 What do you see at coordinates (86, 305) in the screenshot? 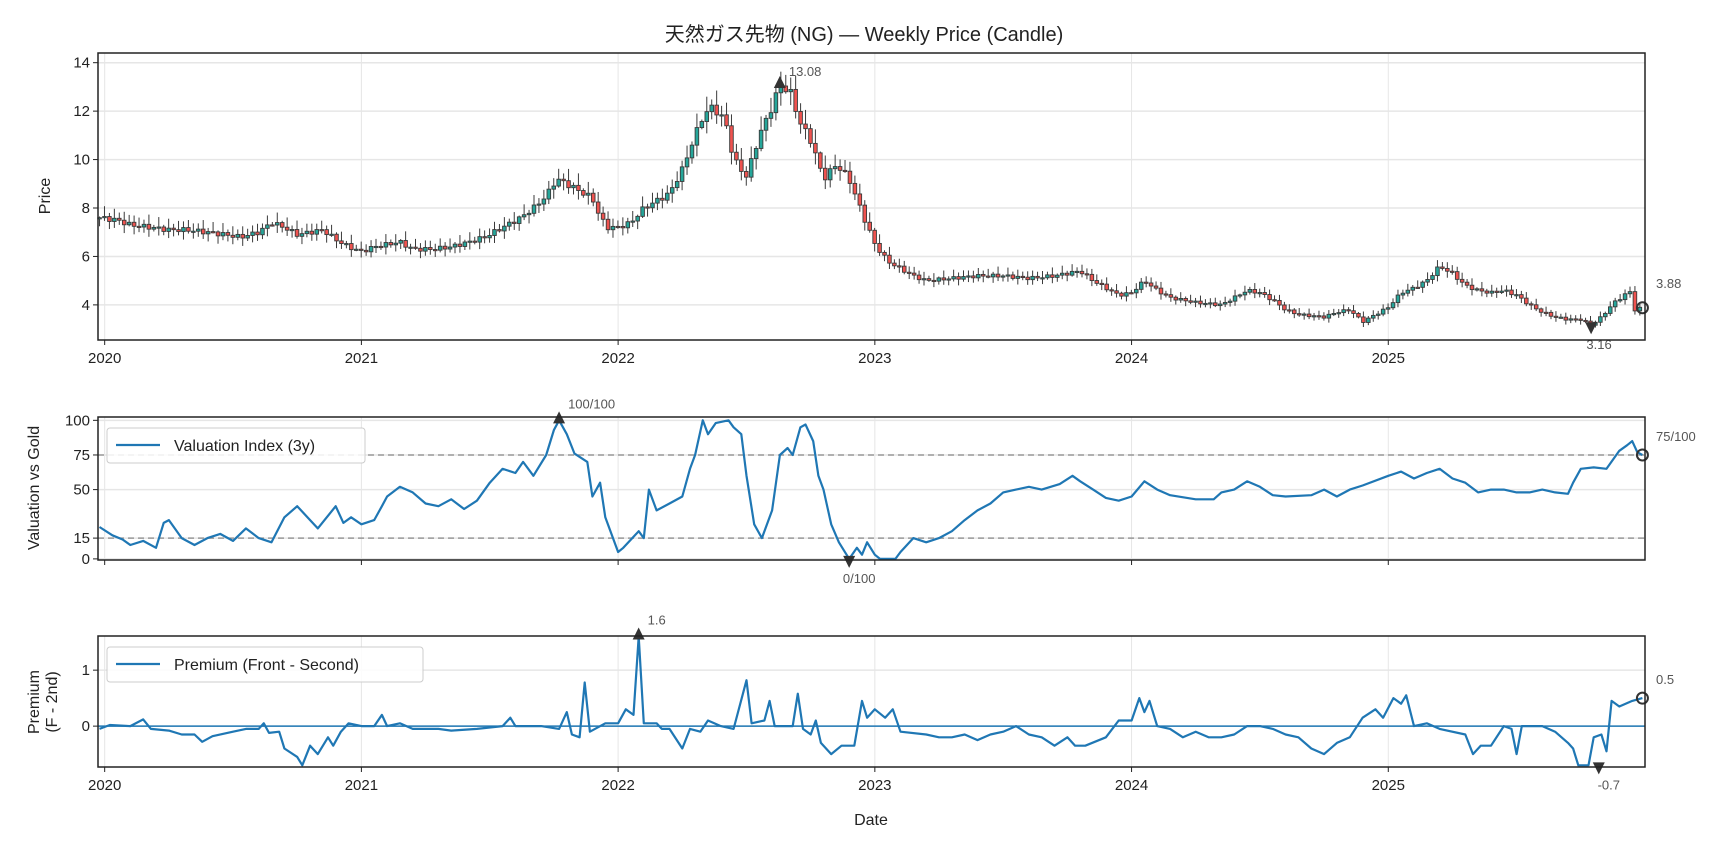
I see `y-tick-label: 4` at bounding box center [86, 305].